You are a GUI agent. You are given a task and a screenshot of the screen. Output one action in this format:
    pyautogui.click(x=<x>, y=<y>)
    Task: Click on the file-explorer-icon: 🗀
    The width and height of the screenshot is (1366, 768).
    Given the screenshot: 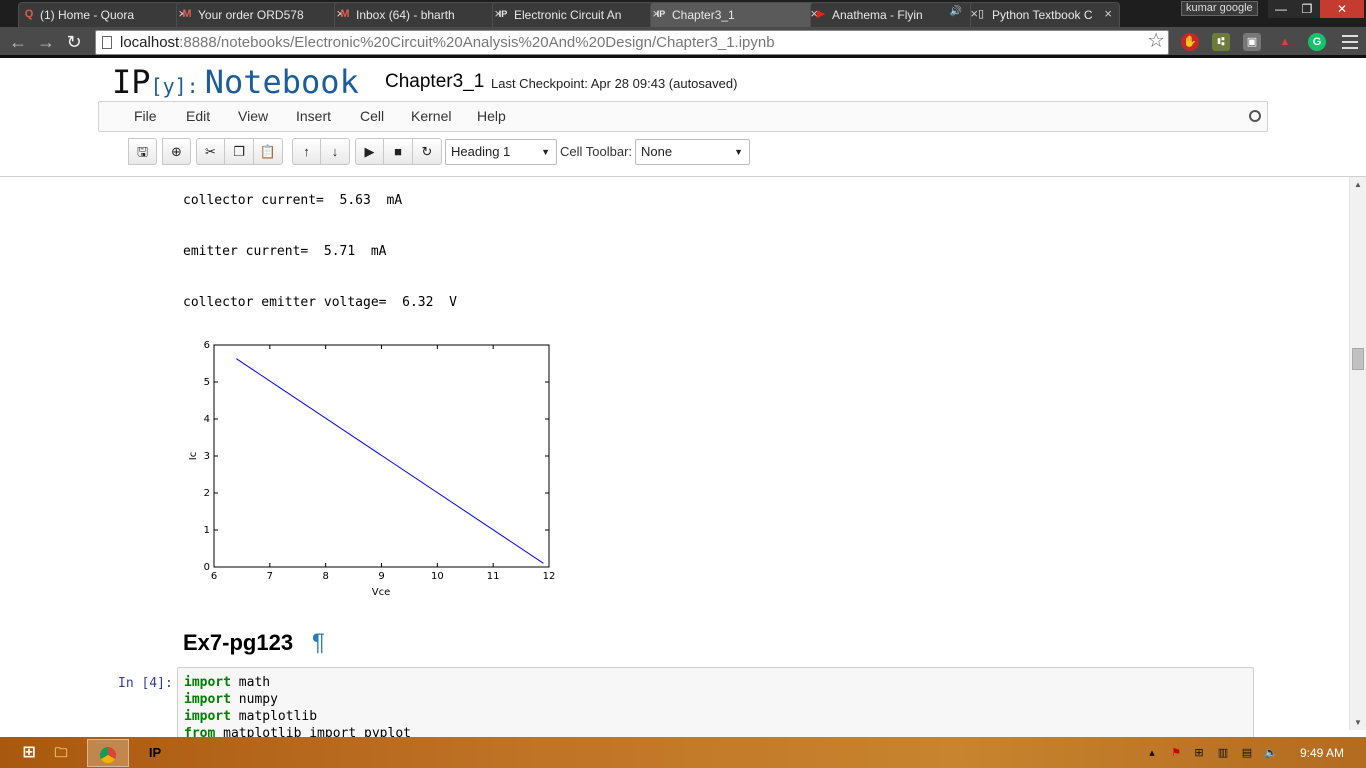 What is the action you would take?
    pyautogui.click(x=61, y=752)
    